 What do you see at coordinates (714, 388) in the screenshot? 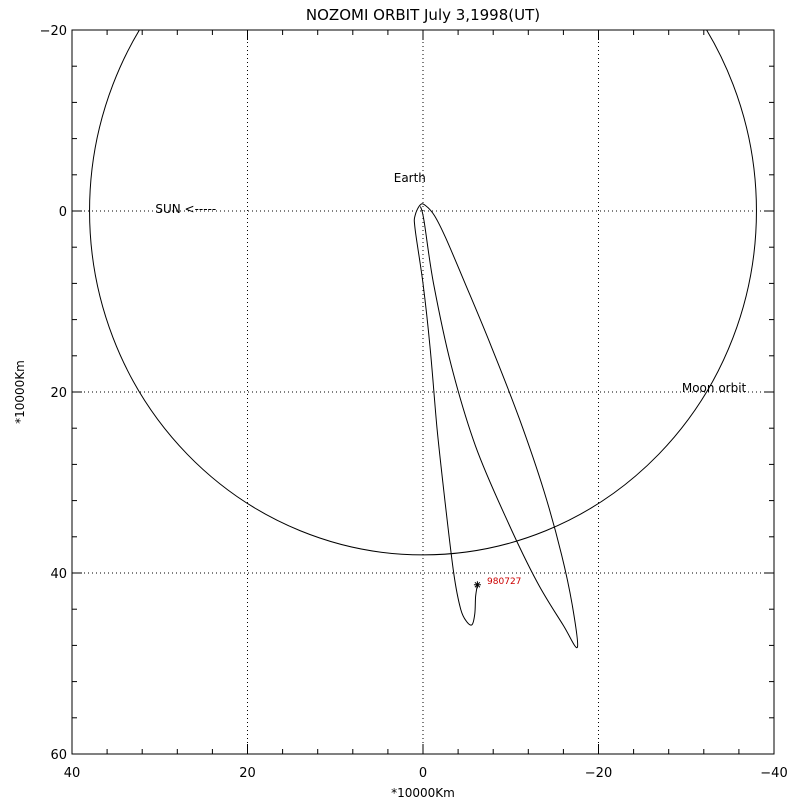
I see `moon-orbit-label: Moon orbit` at bounding box center [714, 388].